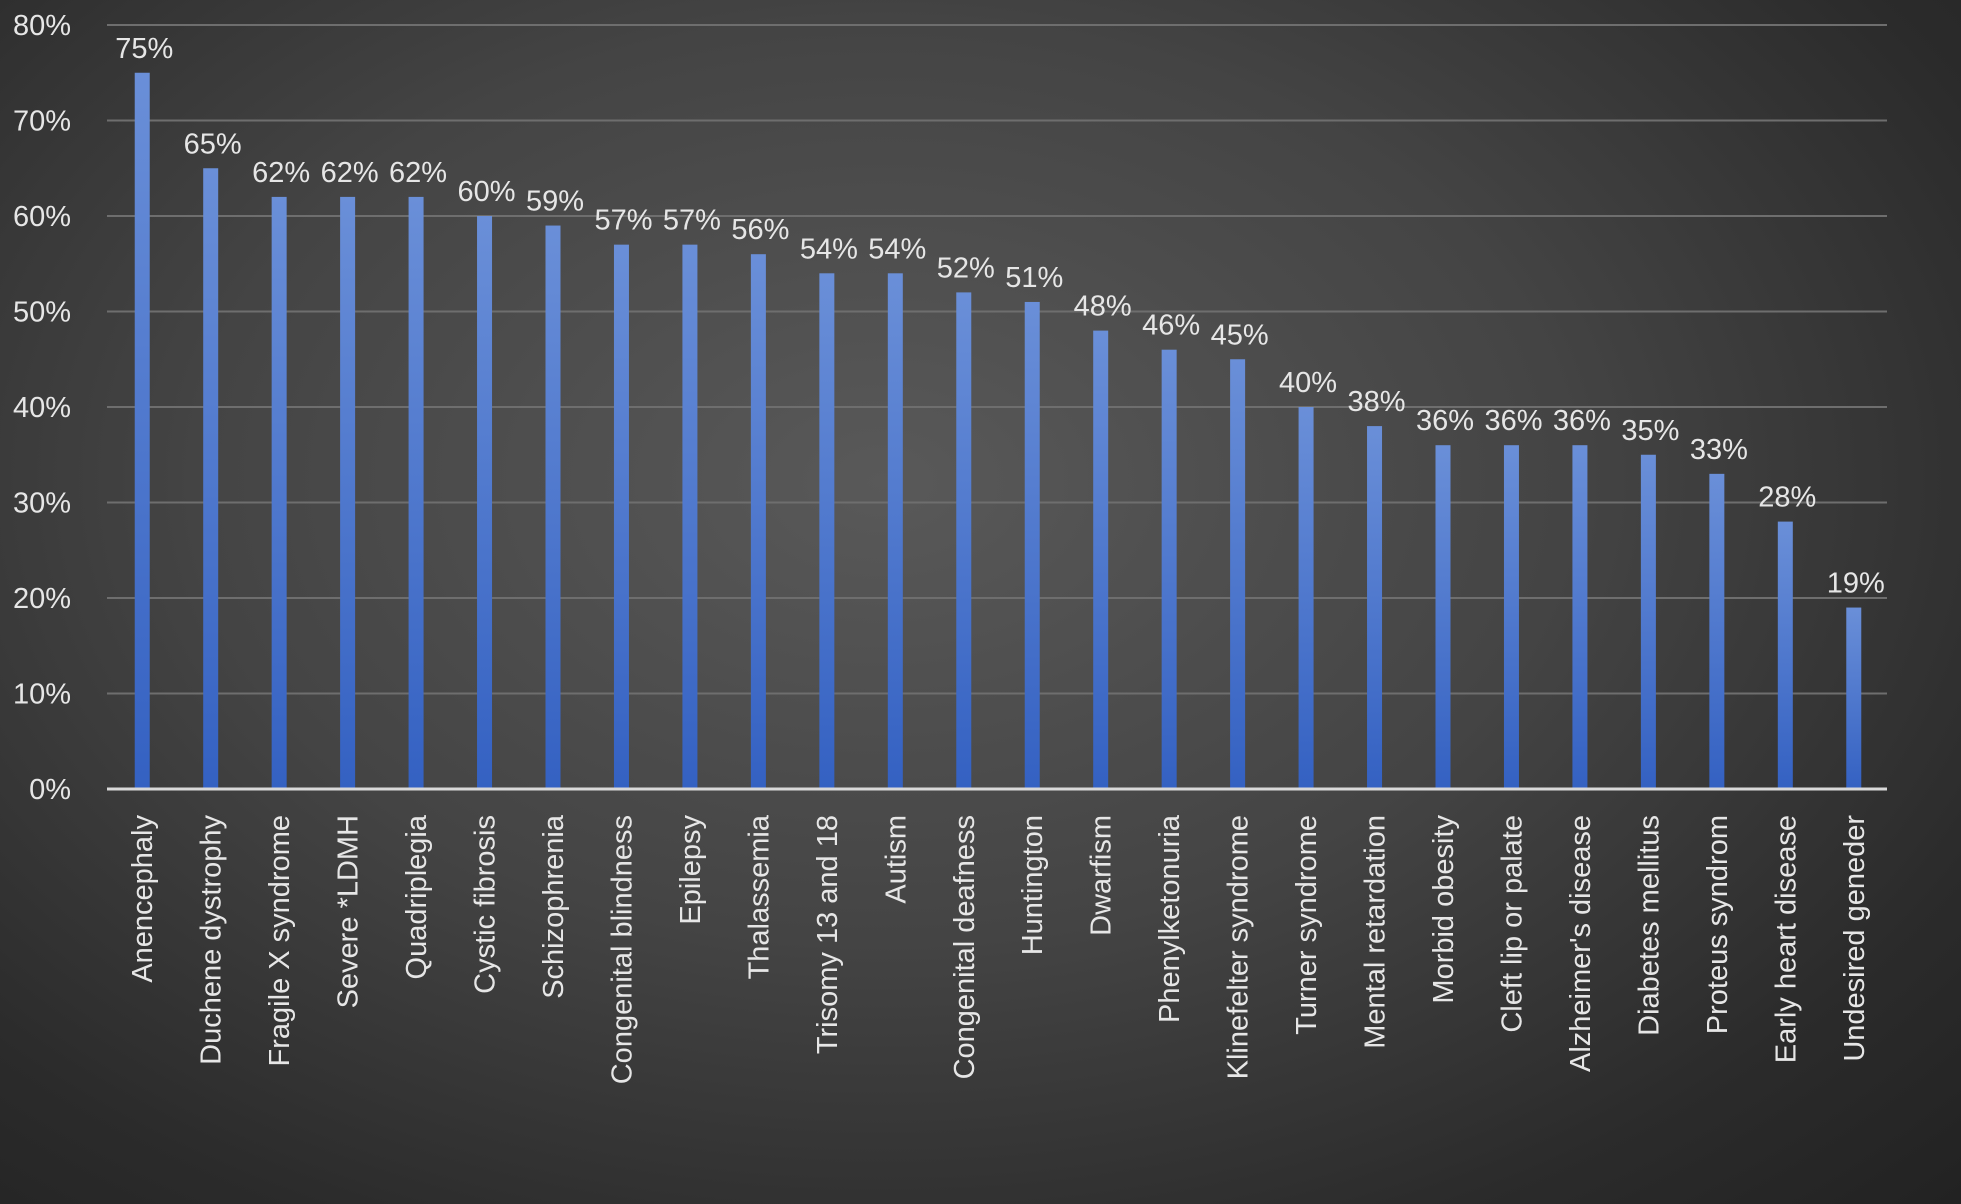  Describe the element at coordinates (42, 695) in the screenshot. I see `y-tick-label: 10%` at that location.